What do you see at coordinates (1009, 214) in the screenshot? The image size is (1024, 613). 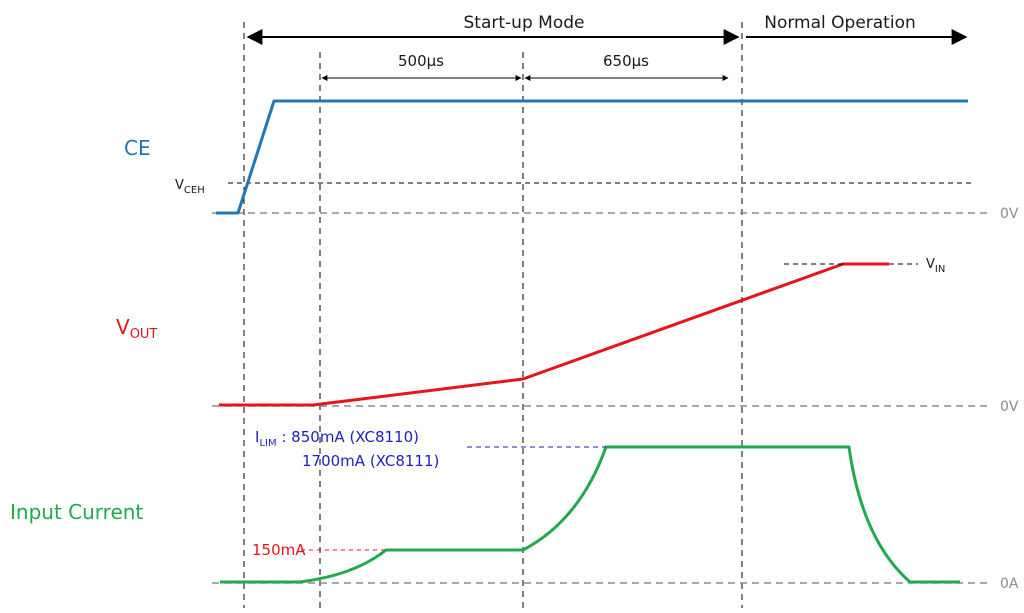 I see `ce-zero-label: 0V` at bounding box center [1009, 214].